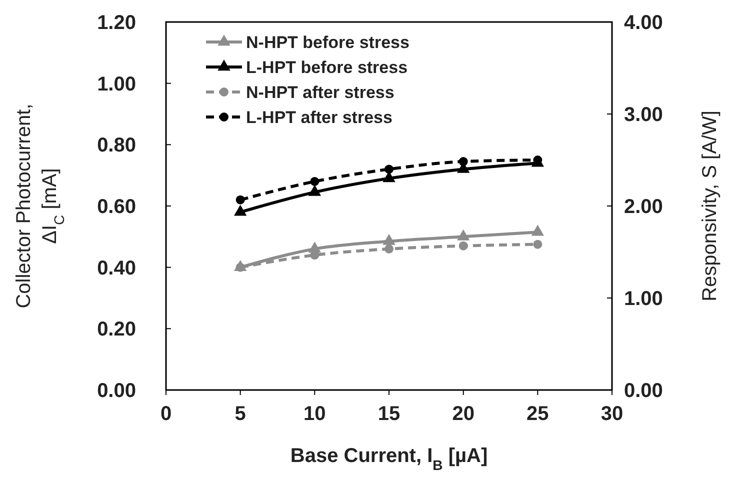 The image size is (746, 490). I want to click on y-tick-label: 0.40, so click(116, 268).